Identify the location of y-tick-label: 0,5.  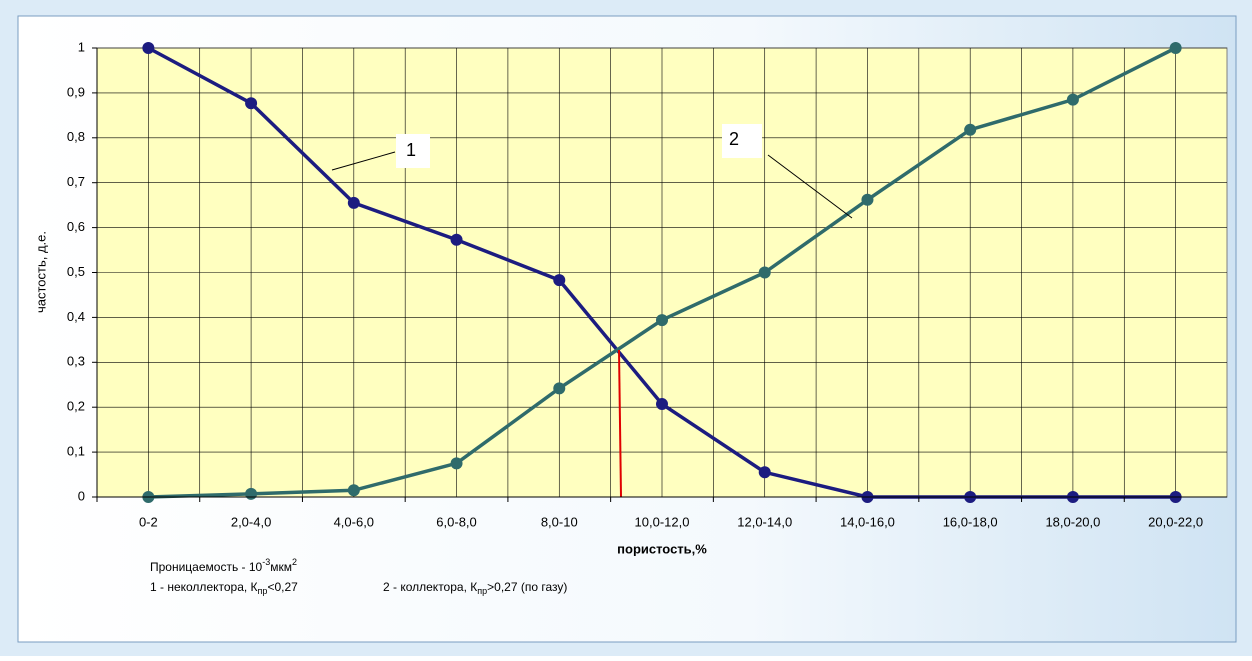
(76, 271).